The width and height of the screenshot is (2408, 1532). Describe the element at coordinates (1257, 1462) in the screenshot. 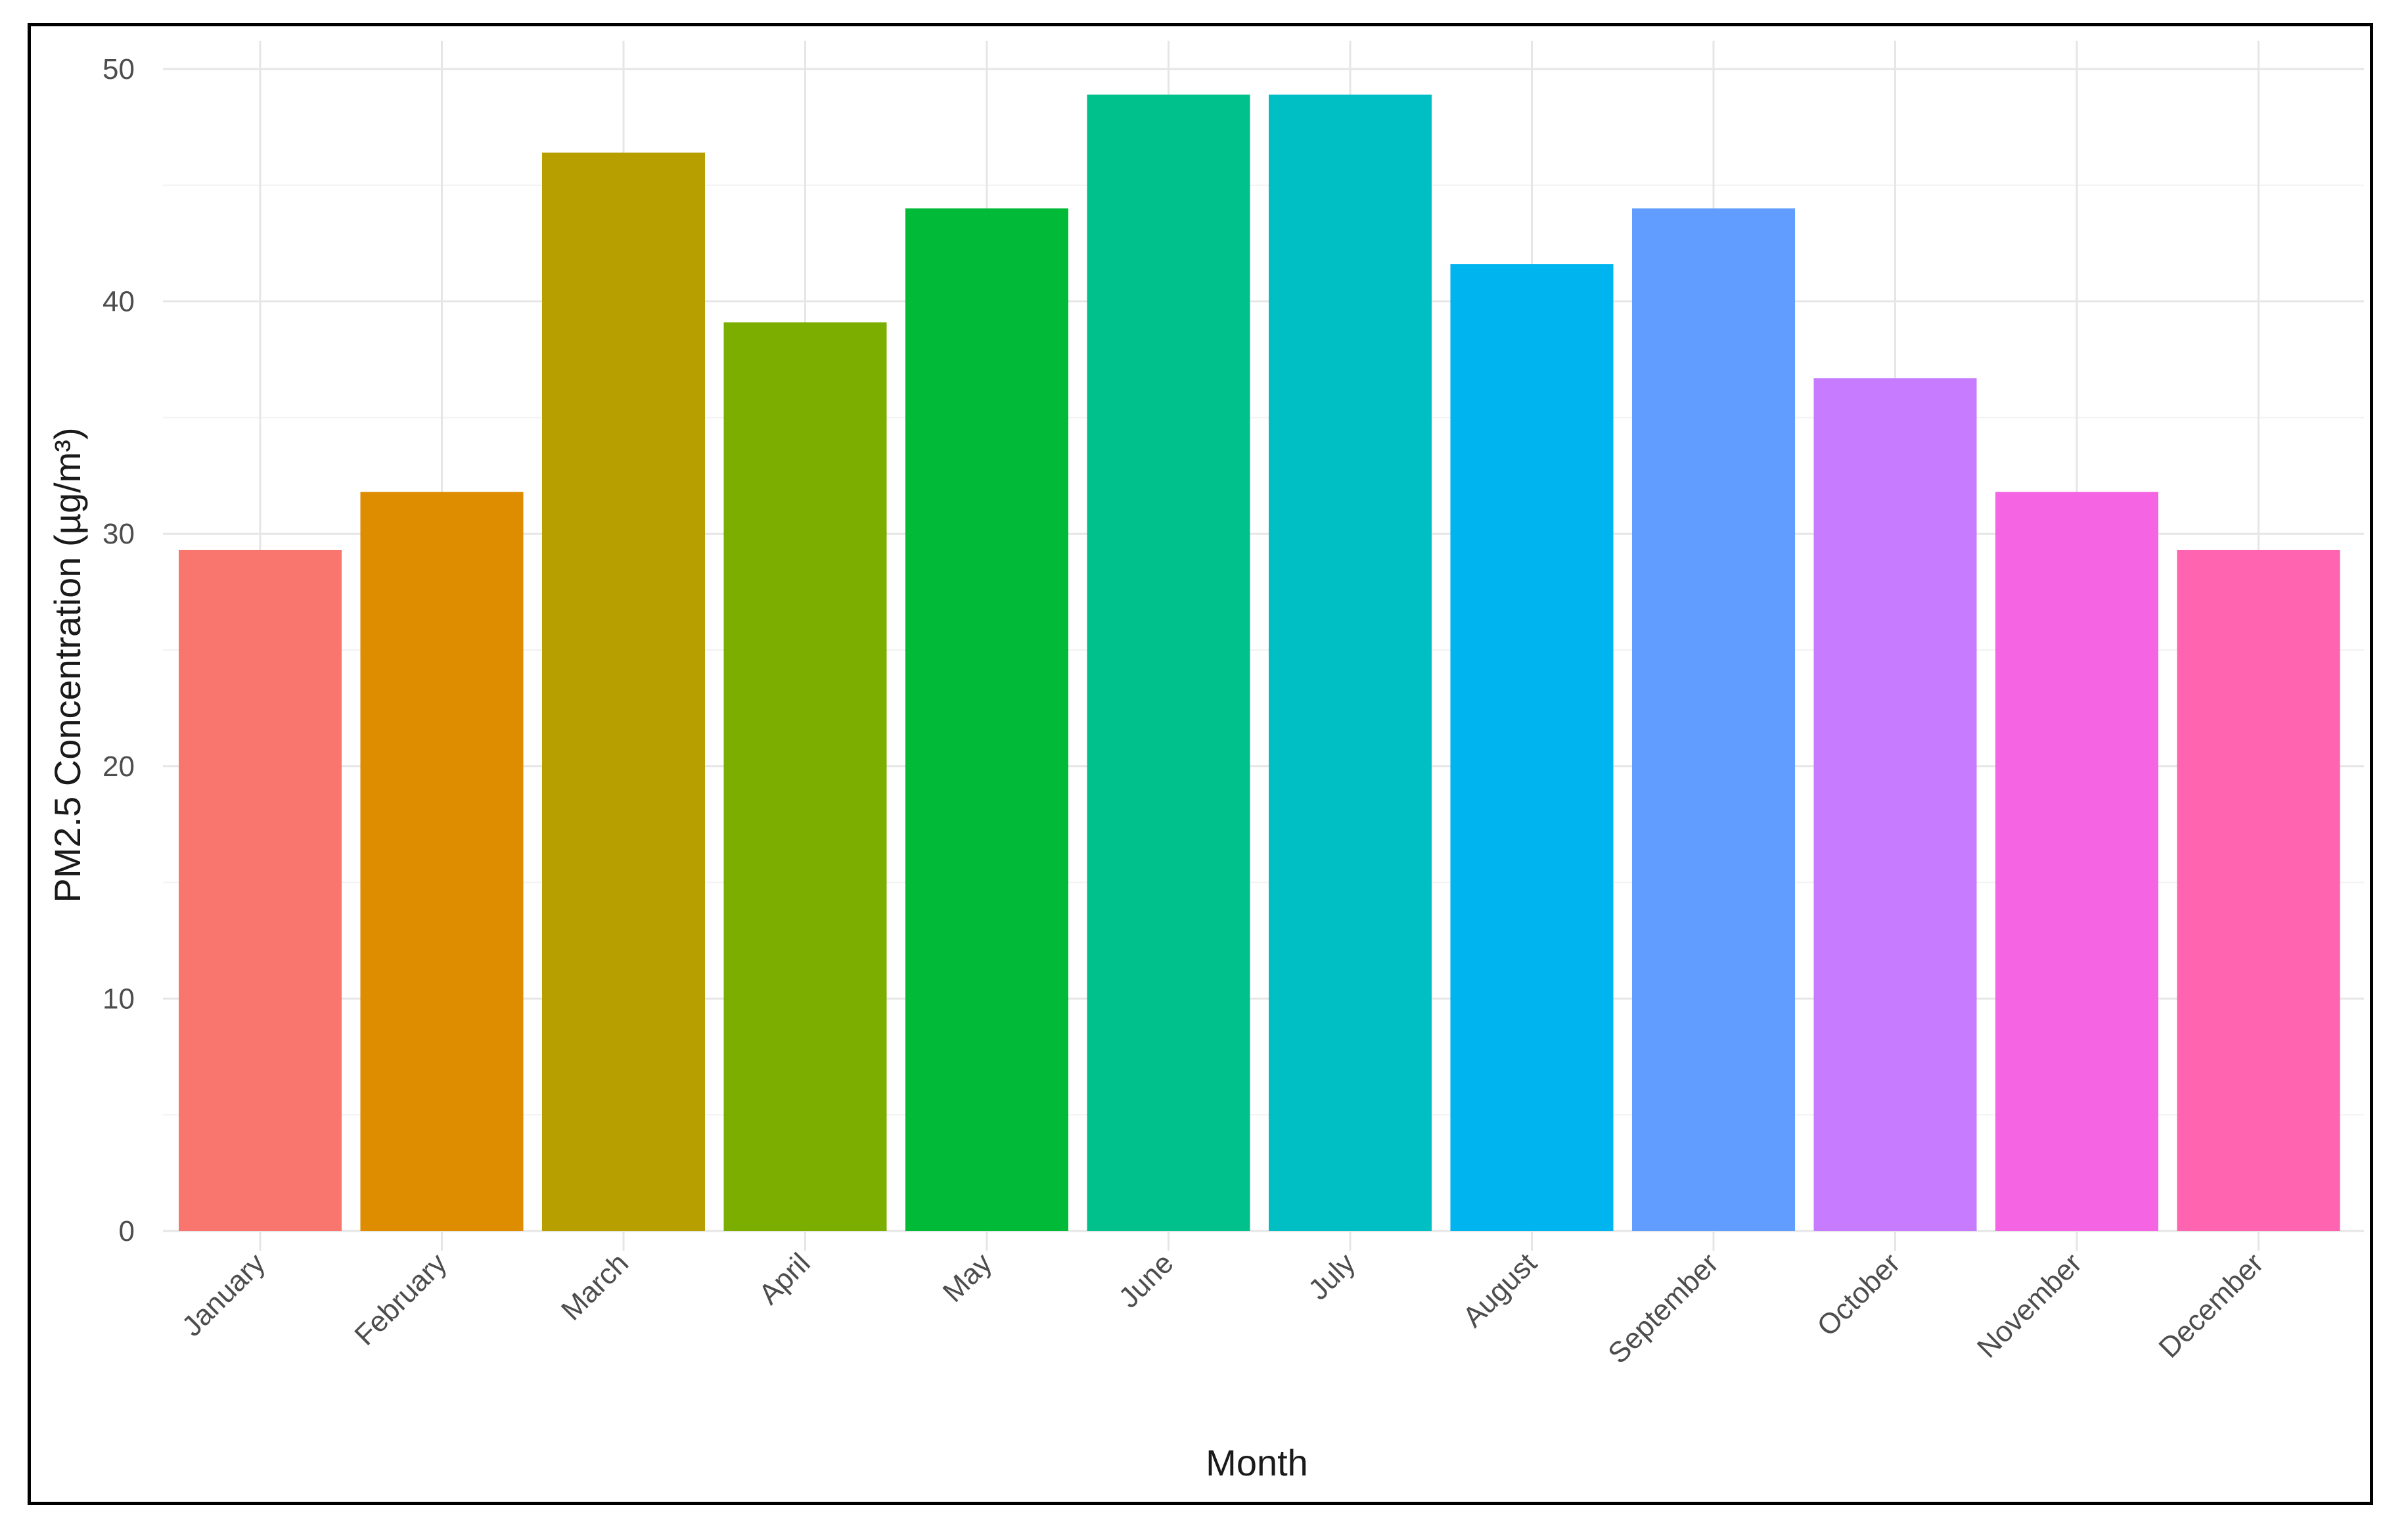

I see `x-axis-title: Month` at that location.